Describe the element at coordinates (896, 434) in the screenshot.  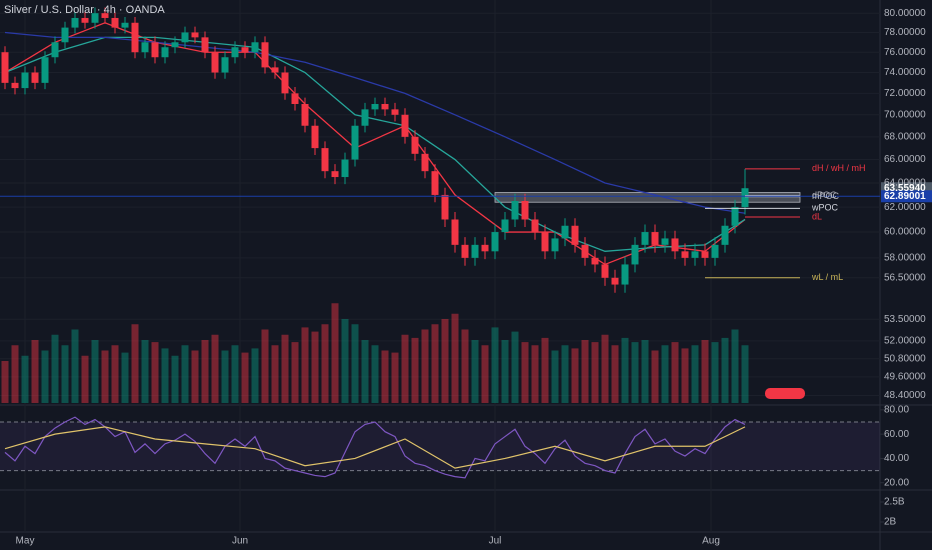
I see `rsi-tick-label: 60.00` at that location.